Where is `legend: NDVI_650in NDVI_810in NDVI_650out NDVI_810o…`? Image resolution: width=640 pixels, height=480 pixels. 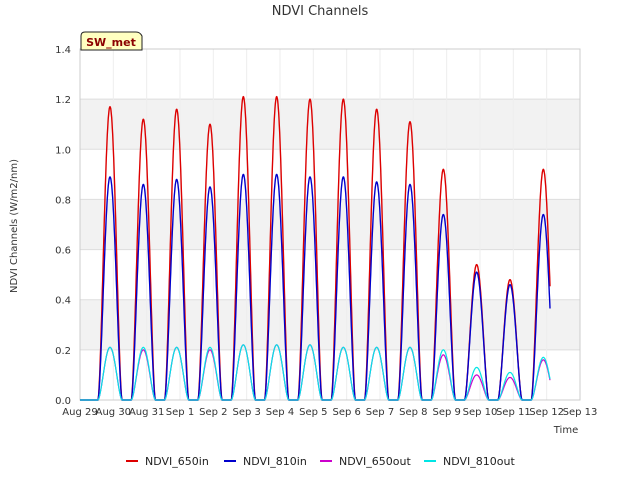
legend: NDVI_650in NDVI_810in NDVI_650out NDVI_810o… is located at coordinates (320, 461).